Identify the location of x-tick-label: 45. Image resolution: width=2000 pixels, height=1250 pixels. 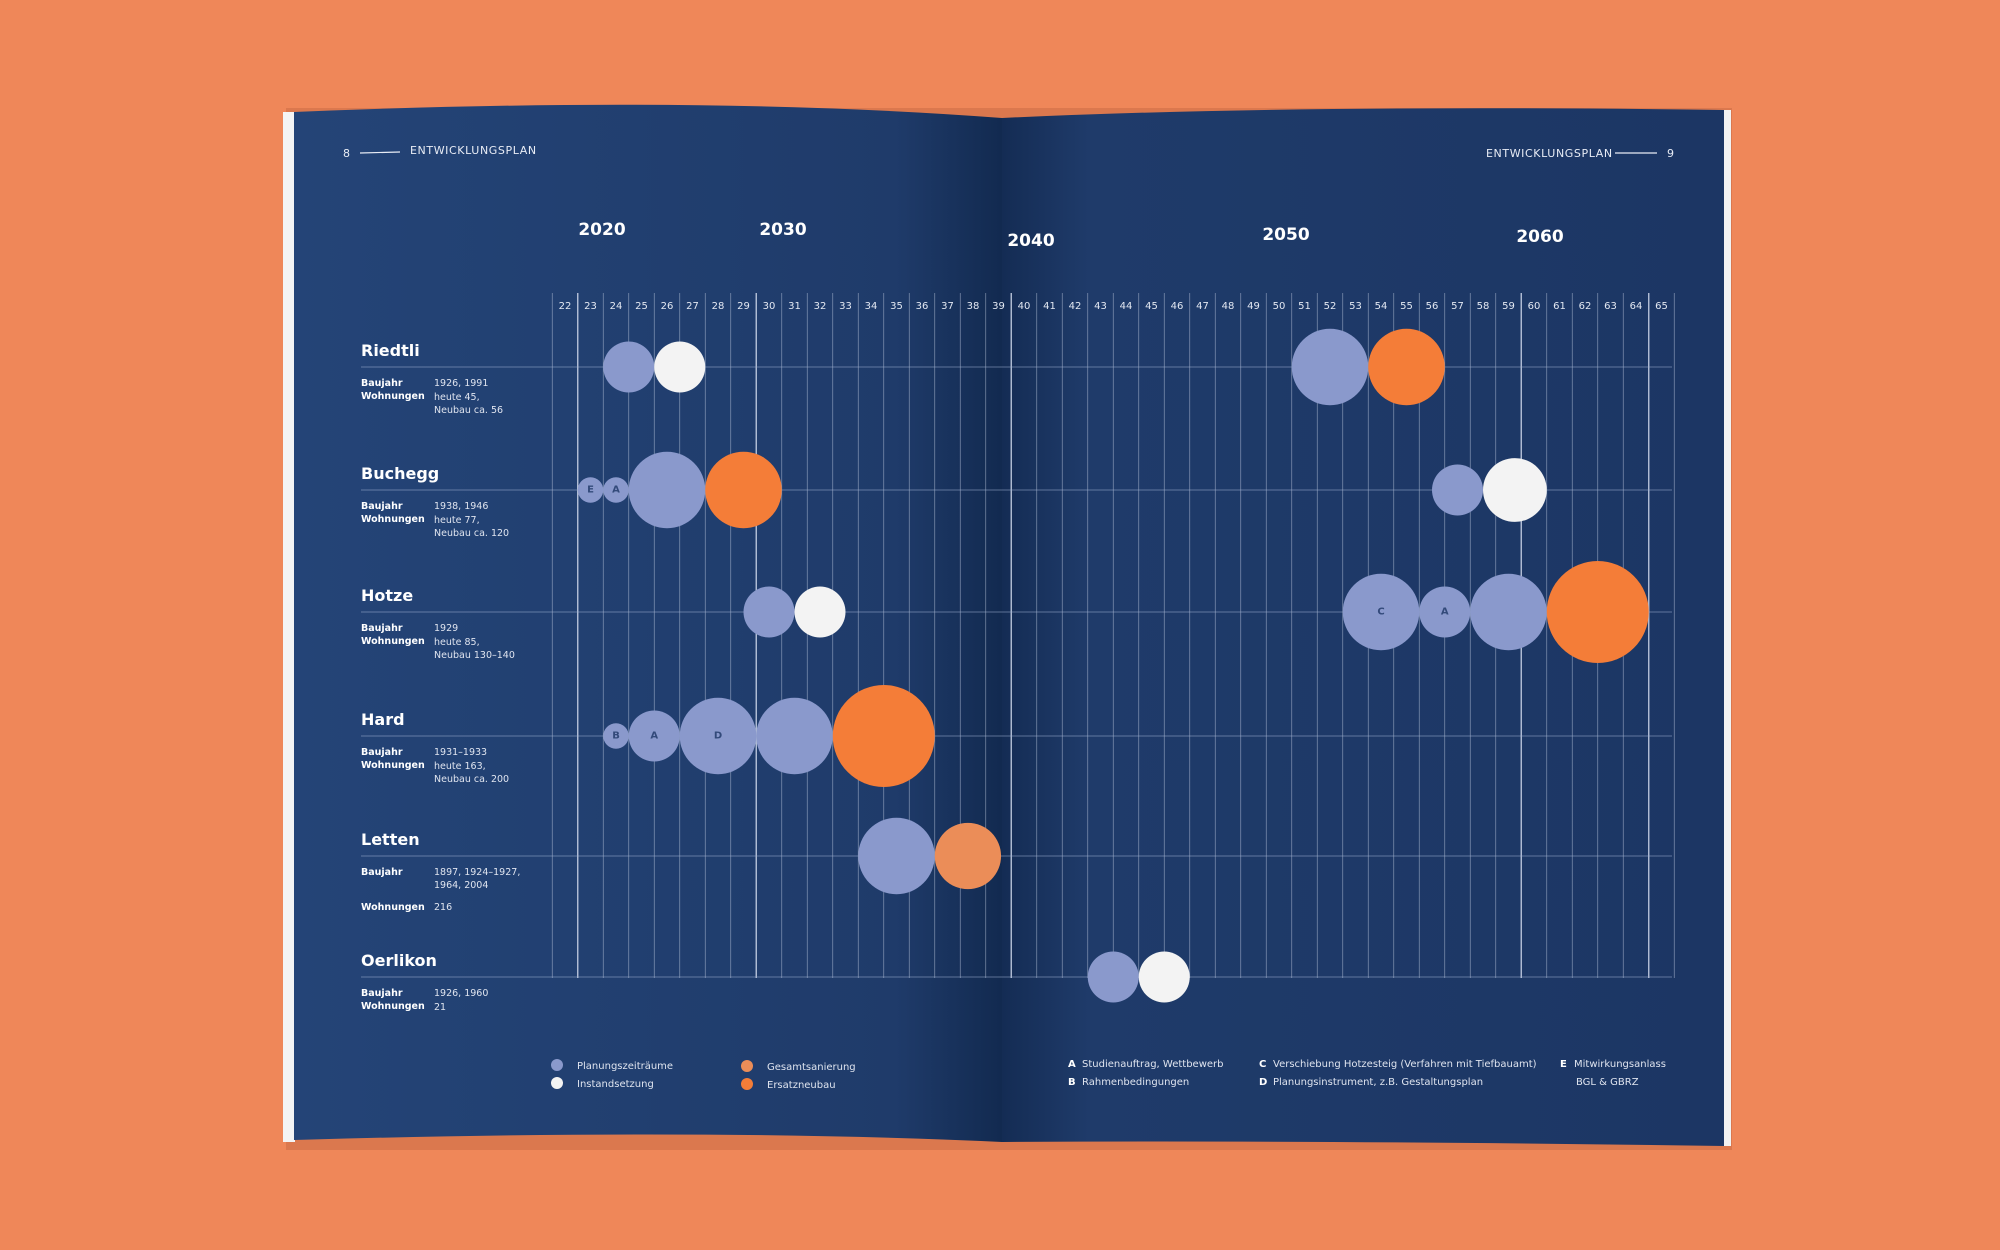
(1151, 306).